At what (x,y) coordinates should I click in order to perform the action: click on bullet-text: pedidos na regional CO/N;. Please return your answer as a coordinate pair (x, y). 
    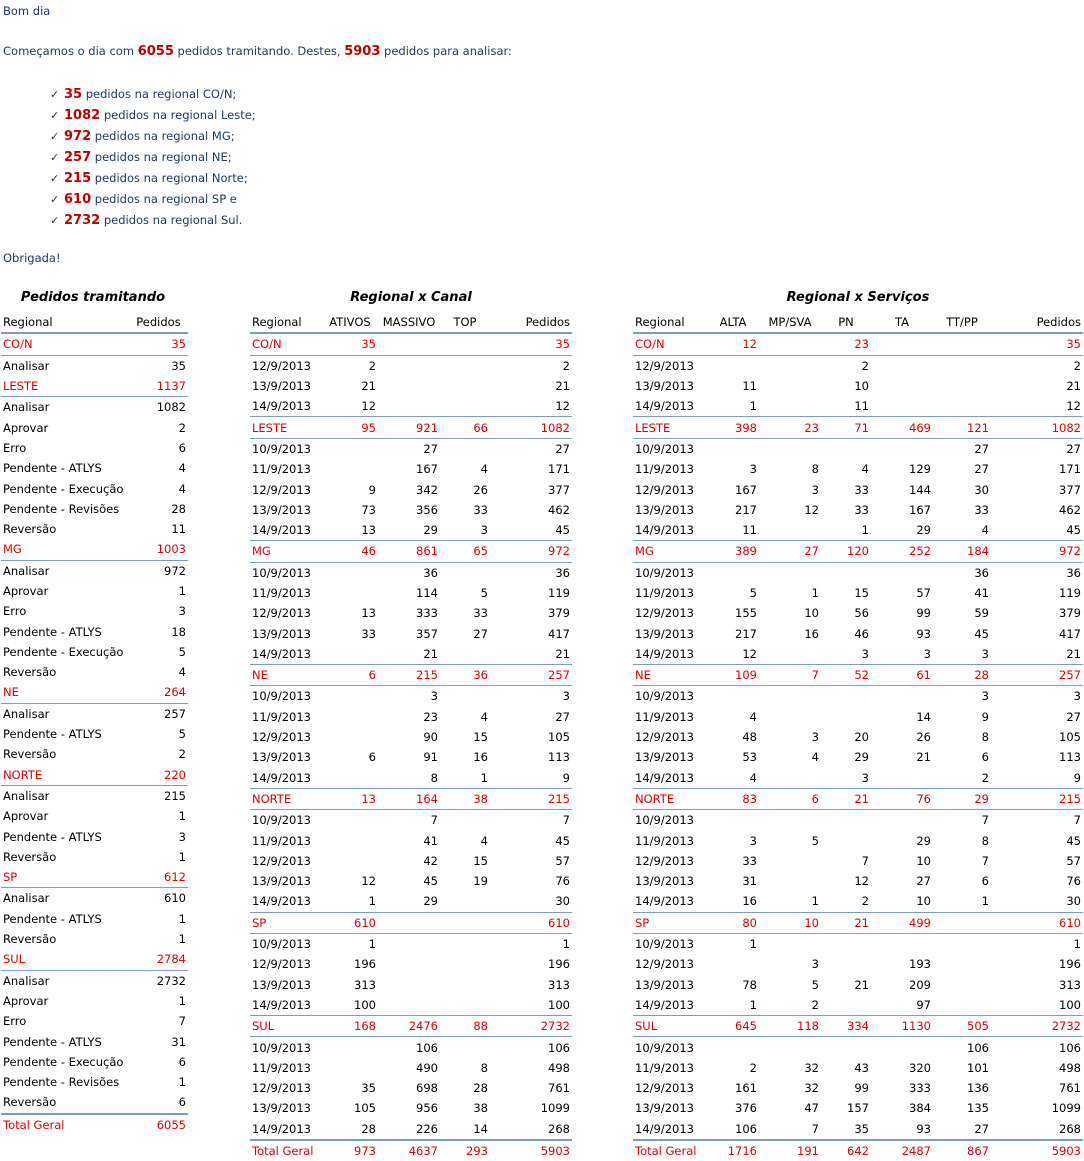
    Looking at the image, I should click on (159, 94).